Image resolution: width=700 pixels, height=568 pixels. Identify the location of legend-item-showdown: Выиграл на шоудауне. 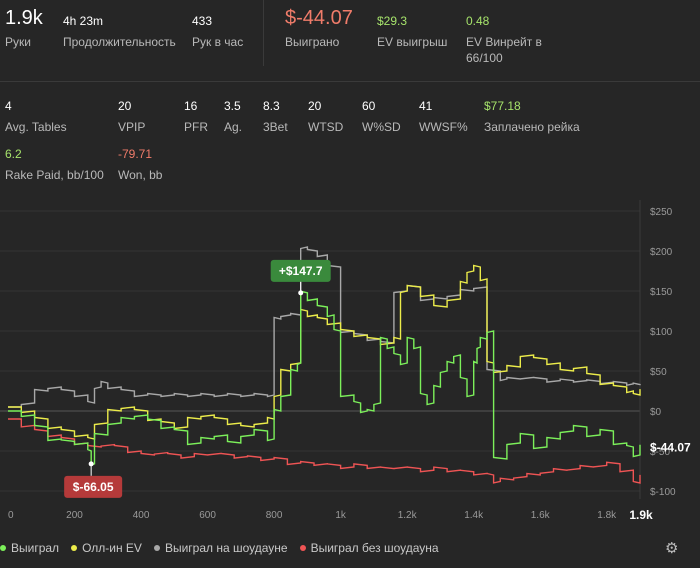
(220, 548).